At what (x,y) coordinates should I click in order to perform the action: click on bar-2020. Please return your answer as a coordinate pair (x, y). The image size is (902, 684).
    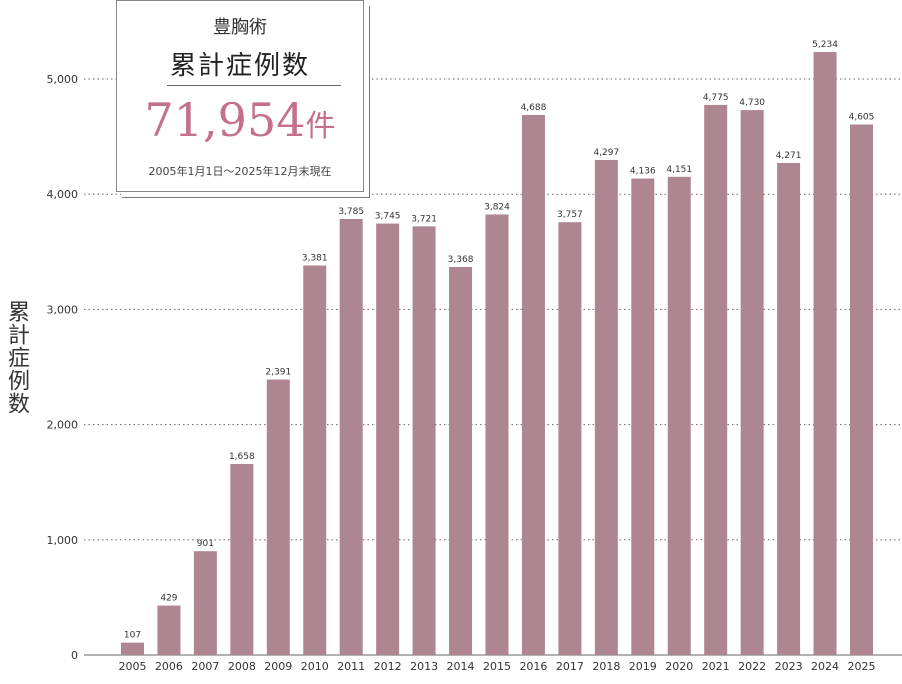
    Looking at the image, I should click on (679, 415).